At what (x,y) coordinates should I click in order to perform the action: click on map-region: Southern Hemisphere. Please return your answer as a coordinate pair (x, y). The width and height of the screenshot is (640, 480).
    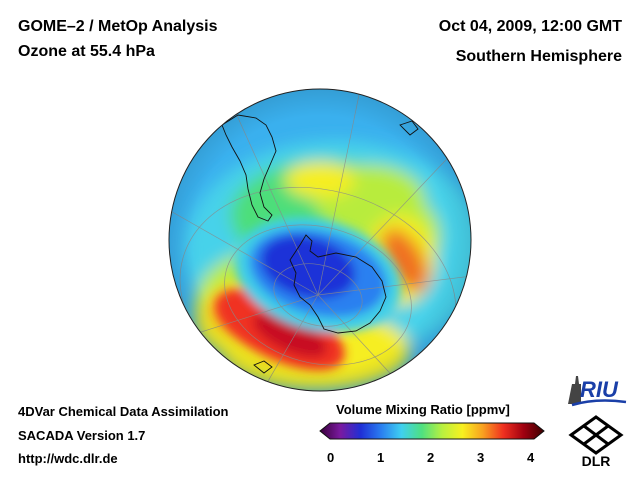
    Looking at the image, I should click on (538, 56).